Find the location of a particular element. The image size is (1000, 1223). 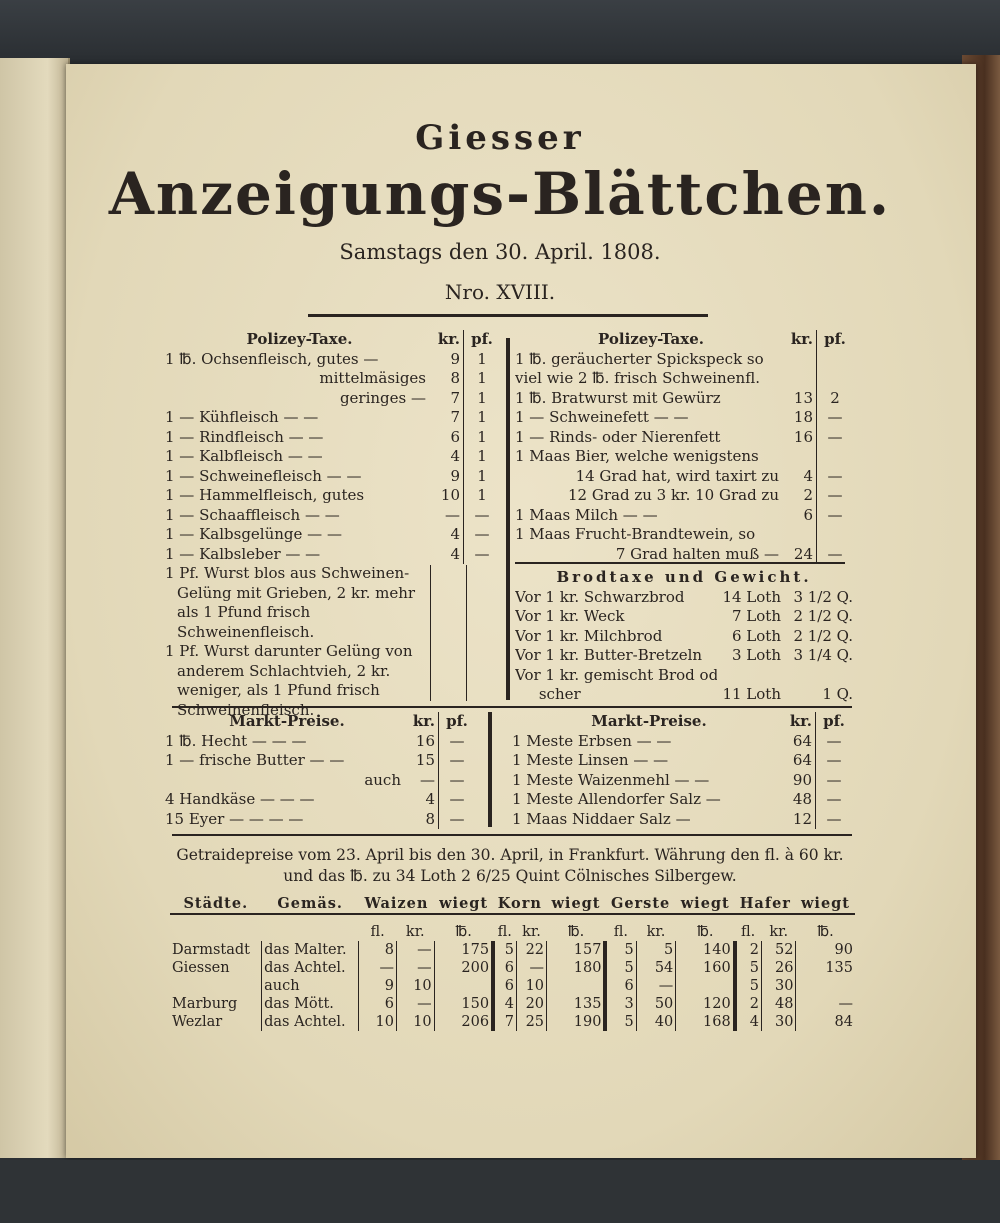

table-cell: 52 is located at coordinates (779, 950).